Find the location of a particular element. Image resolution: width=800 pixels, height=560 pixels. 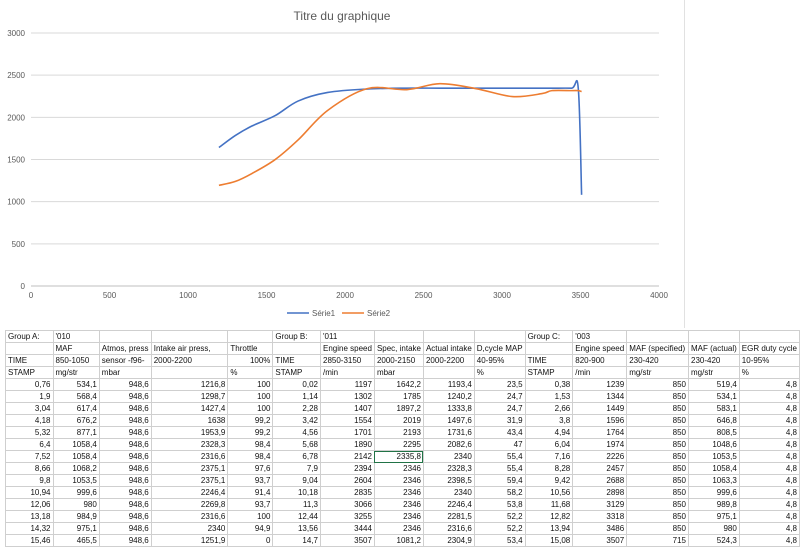

table-cell: 10-95% is located at coordinates (769, 360).